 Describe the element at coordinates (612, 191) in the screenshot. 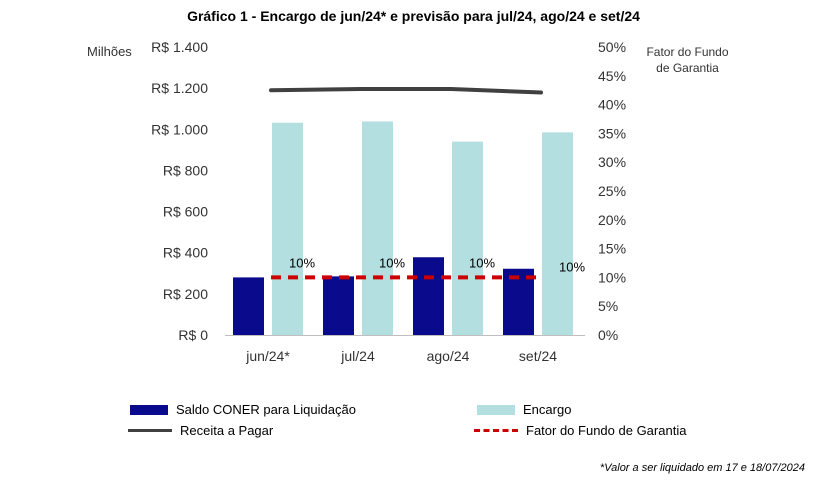

I see `right-axis-tick-label: 25%` at that location.